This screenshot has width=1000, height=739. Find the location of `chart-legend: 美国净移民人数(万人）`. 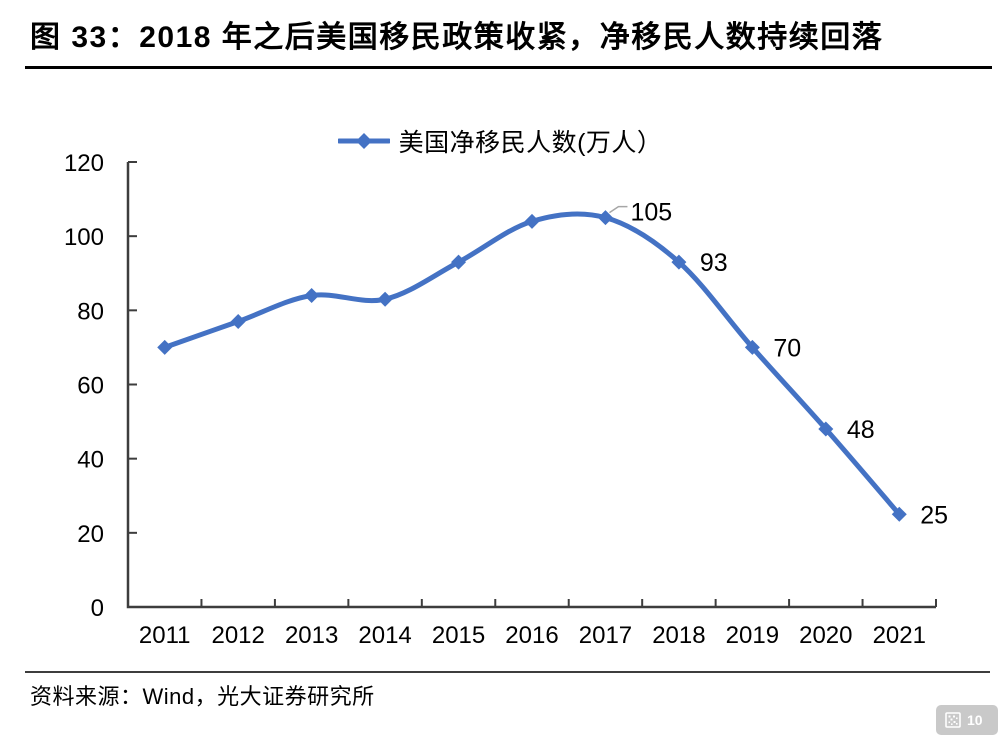

chart-legend: 美国净移民人数(万人） is located at coordinates (500, 141).